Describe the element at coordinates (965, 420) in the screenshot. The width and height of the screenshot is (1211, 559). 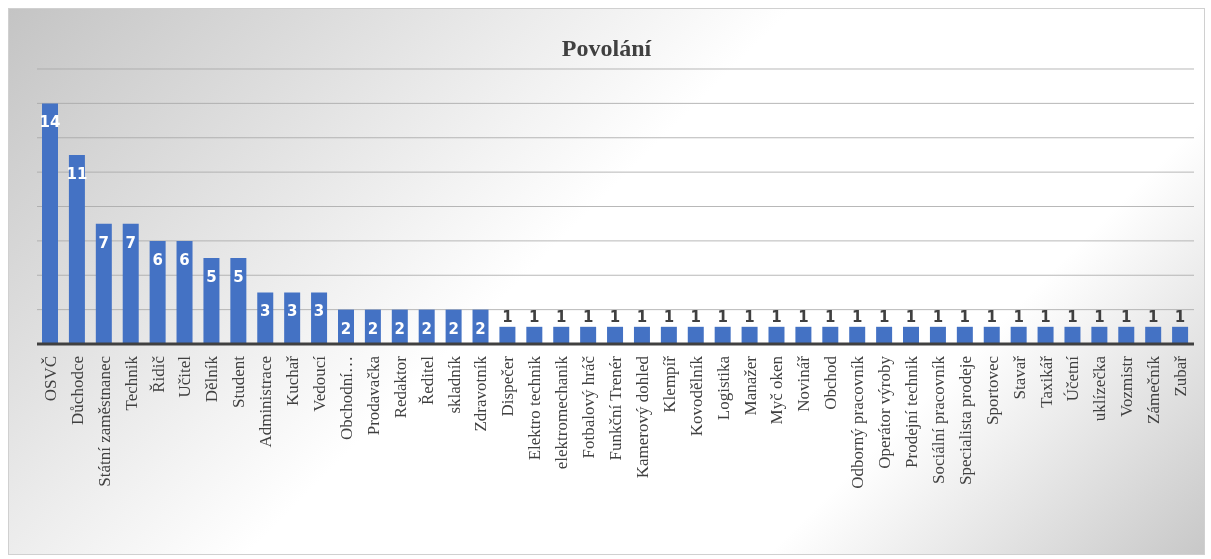
I see `x-tick-label: Specialista prodeje` at that location.